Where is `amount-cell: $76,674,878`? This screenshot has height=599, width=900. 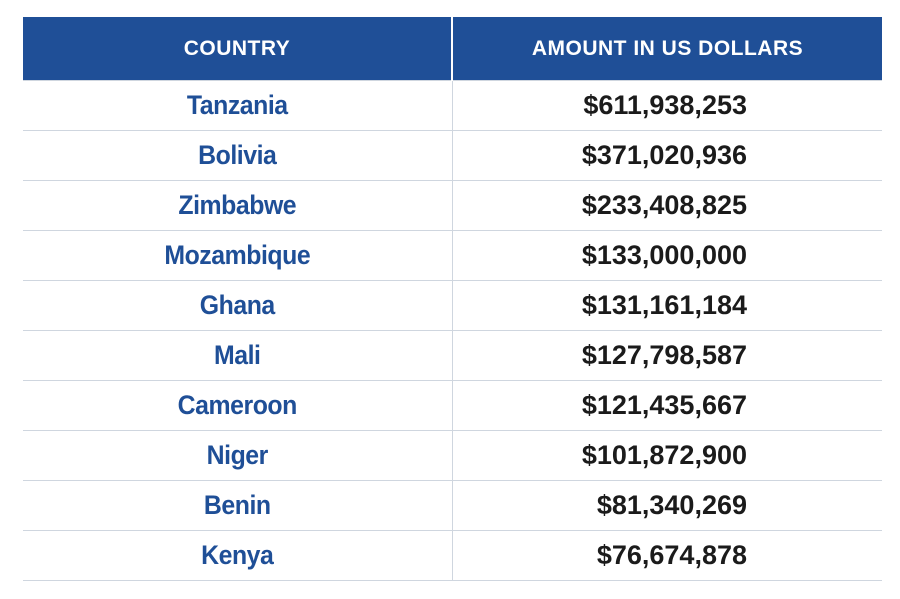
amount-cell: $76,674,878 is located at coordinates (667, 555).